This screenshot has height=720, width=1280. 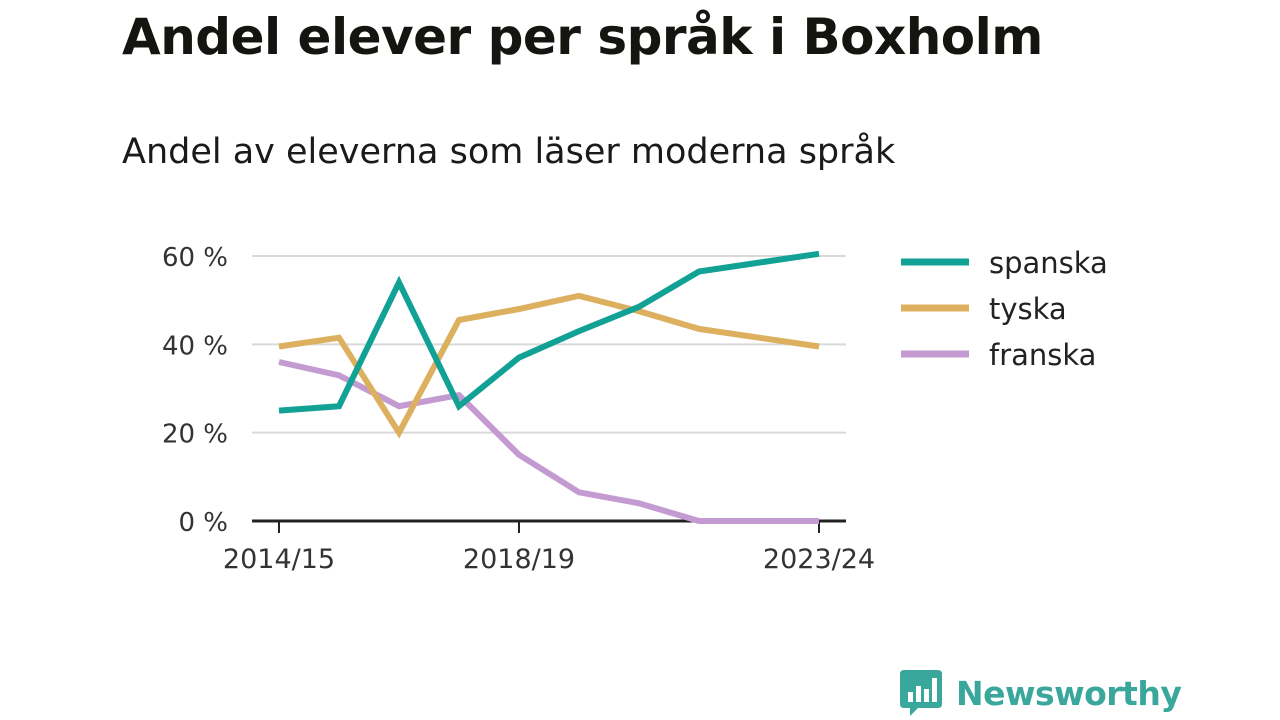 I want to click on legend: spanska tyska franska, so click(x=1004, y=309).